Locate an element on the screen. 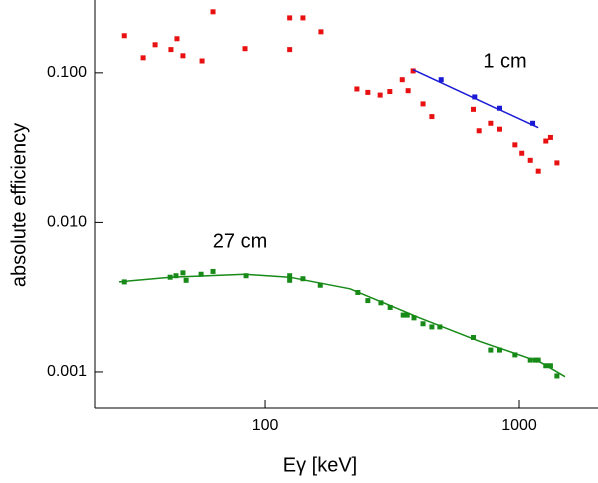 The width and height of the screenshot is (598, 483). fit-line is located at coordinates (475, 99).